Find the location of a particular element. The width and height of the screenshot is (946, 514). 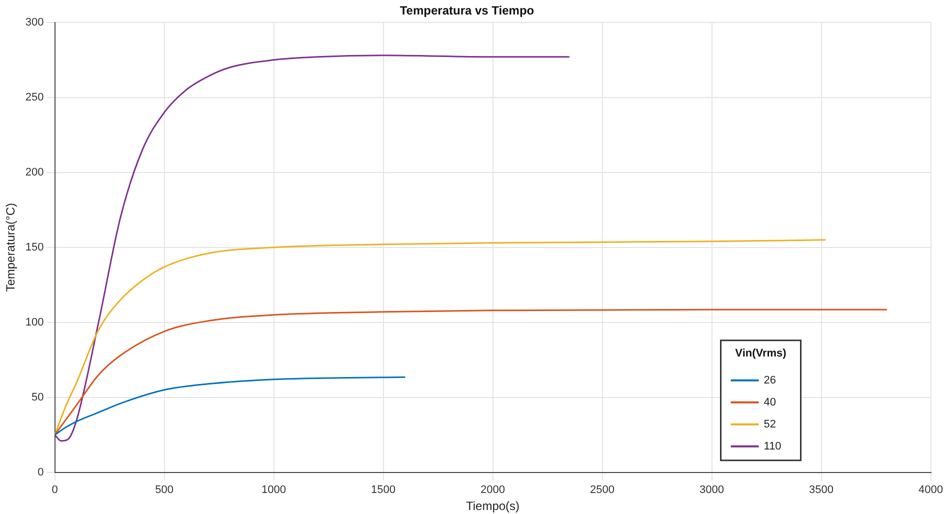

y-tick-label: 250 is located at coordinates (34, 97).